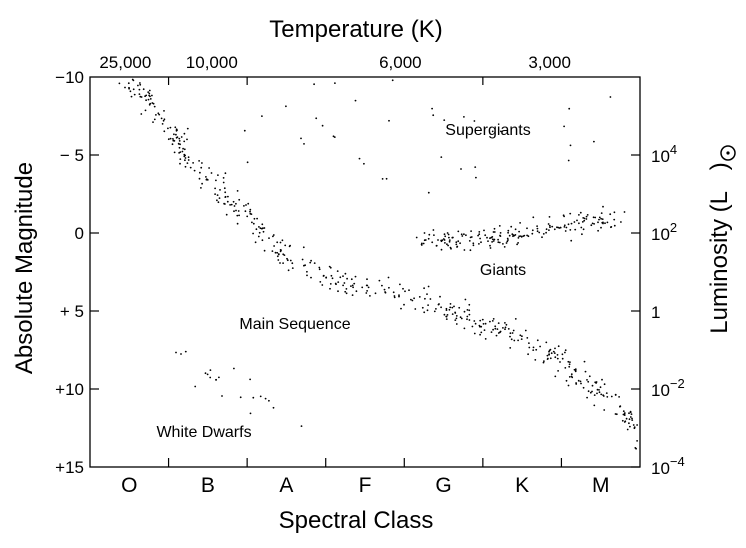  I want to click on right-tick-label: 10⁻⁴, so click(668, 466).